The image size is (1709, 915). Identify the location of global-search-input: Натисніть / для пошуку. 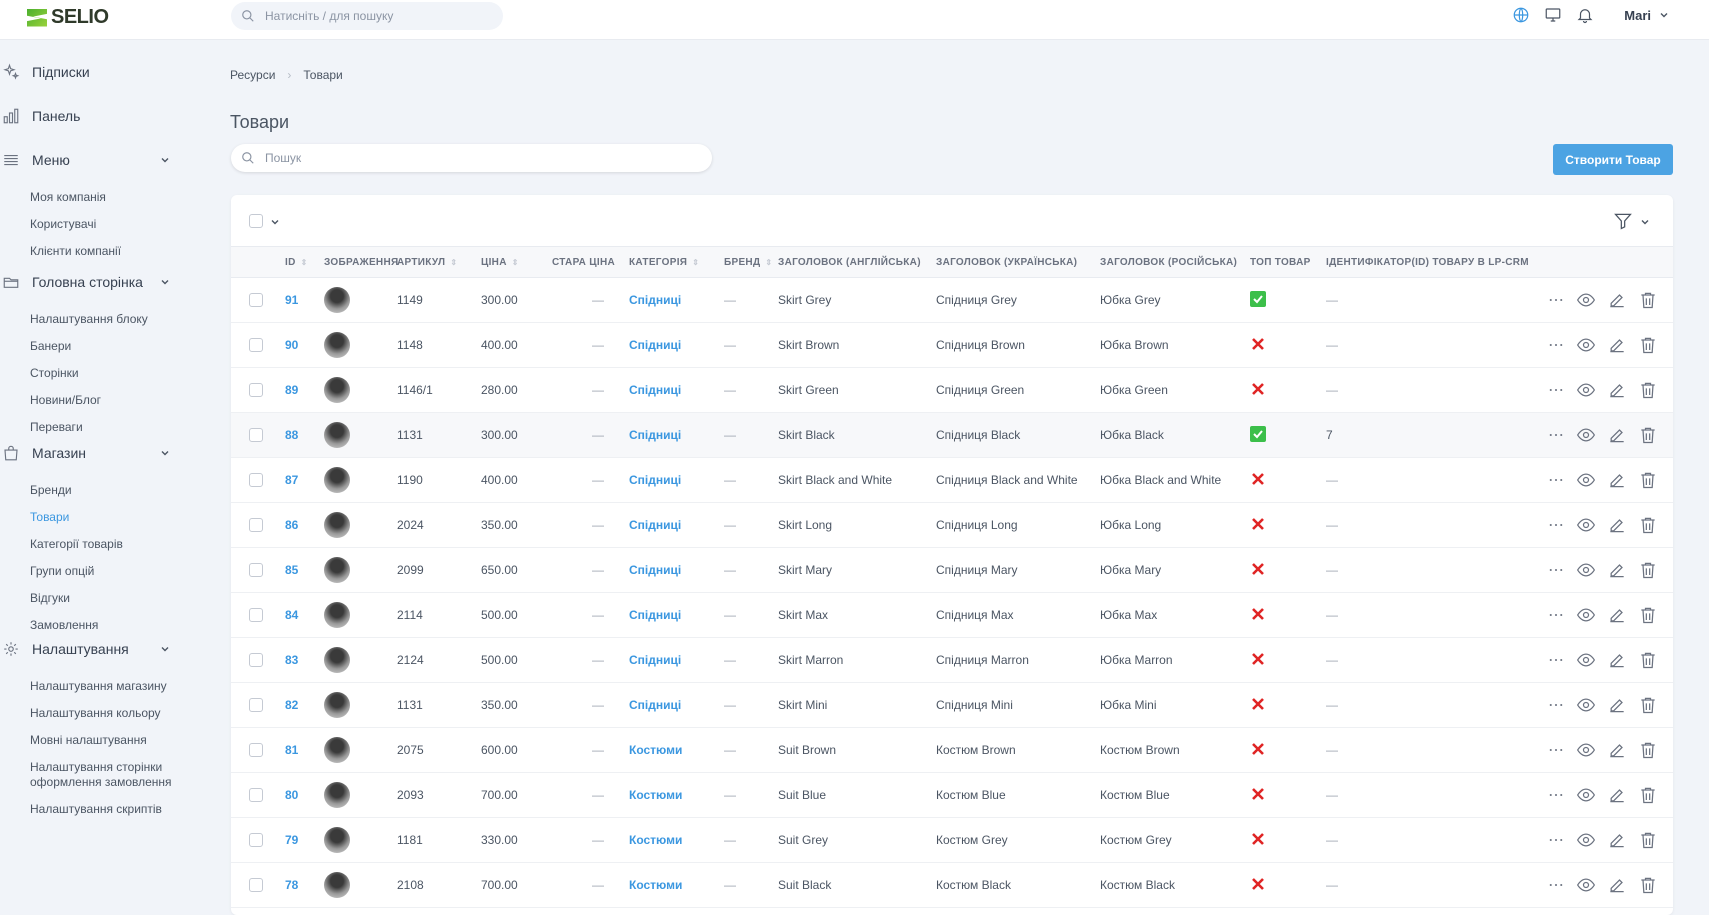
(367, 16).